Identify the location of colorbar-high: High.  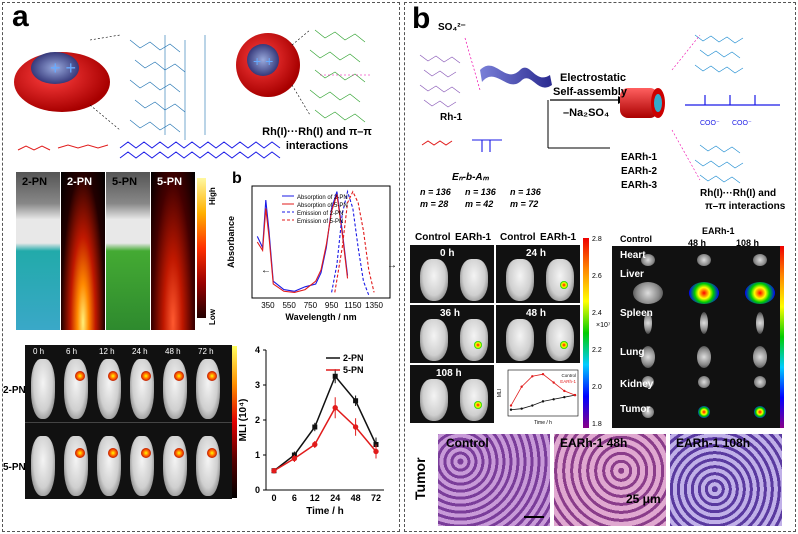
(212, 196).